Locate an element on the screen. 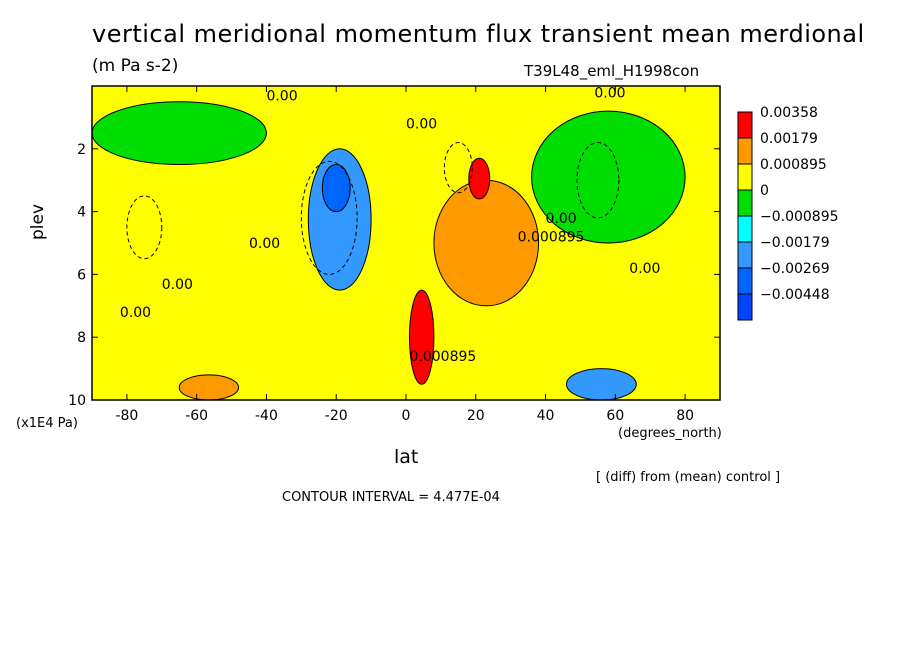 Image resolution: width=904 pixels, height=654 pixels. region-blue-south-core is located at coordinates (336, 188).